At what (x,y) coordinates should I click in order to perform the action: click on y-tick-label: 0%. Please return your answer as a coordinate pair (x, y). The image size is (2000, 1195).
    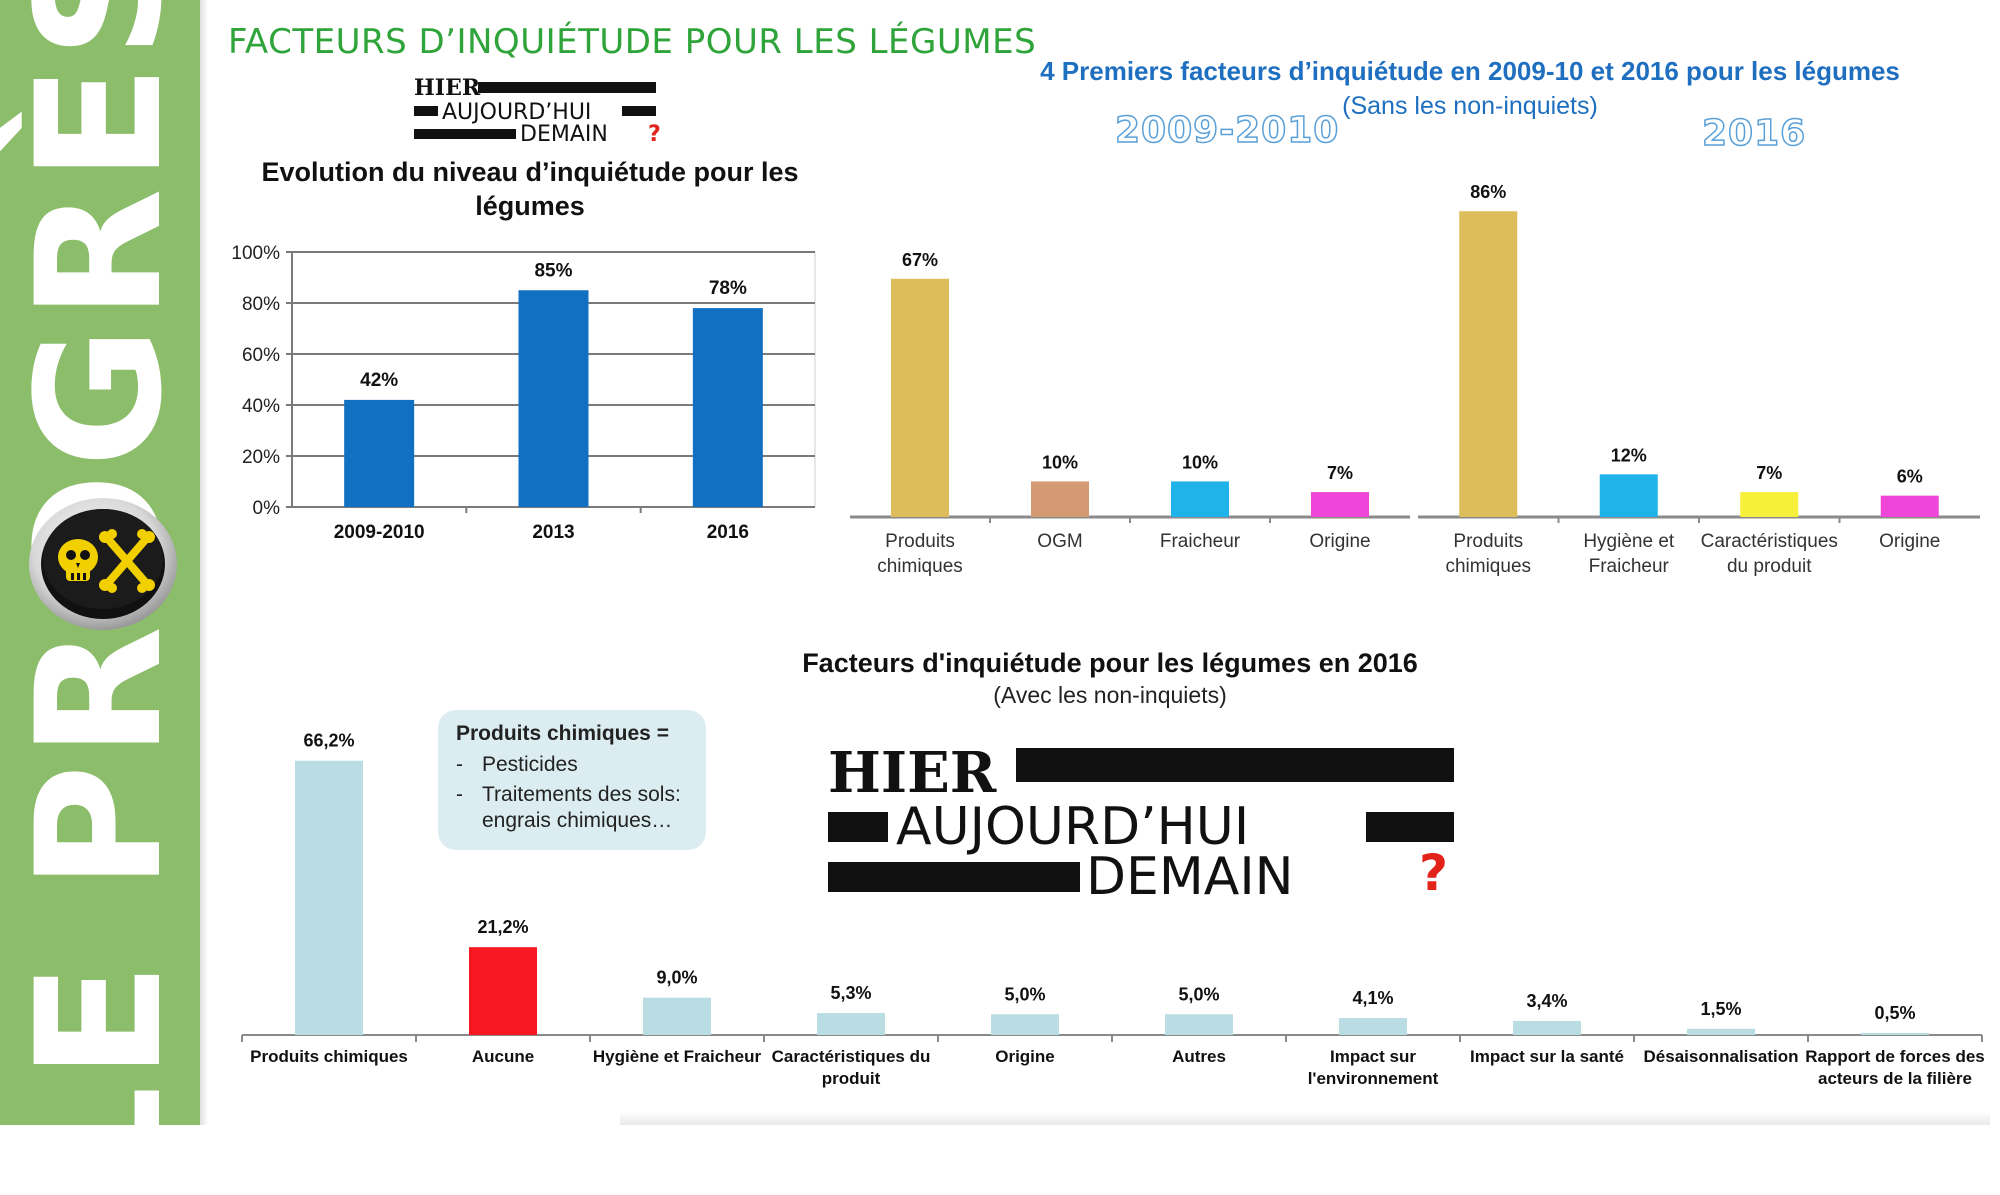
    Looking at the image, I should click on (267, 508).